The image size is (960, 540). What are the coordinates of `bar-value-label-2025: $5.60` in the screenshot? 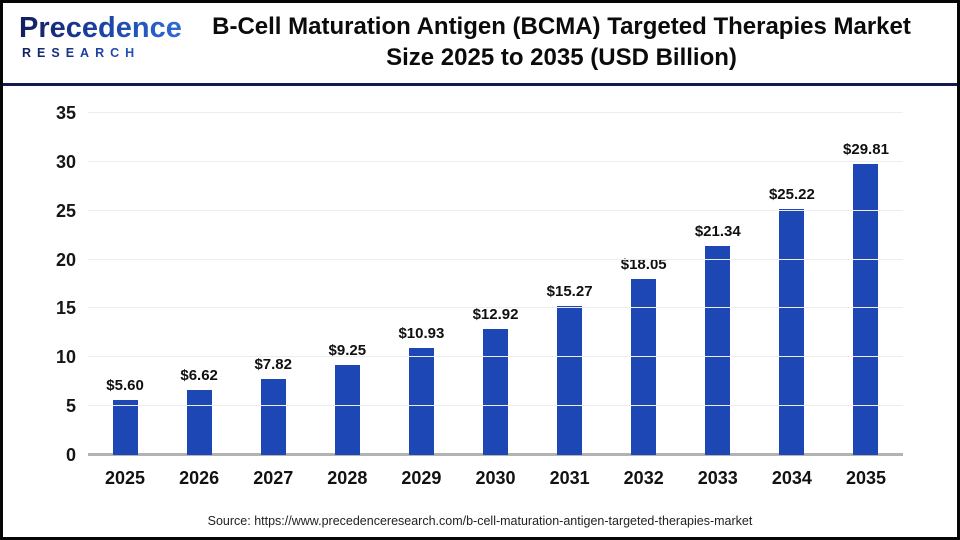 It's located at (125, 386).